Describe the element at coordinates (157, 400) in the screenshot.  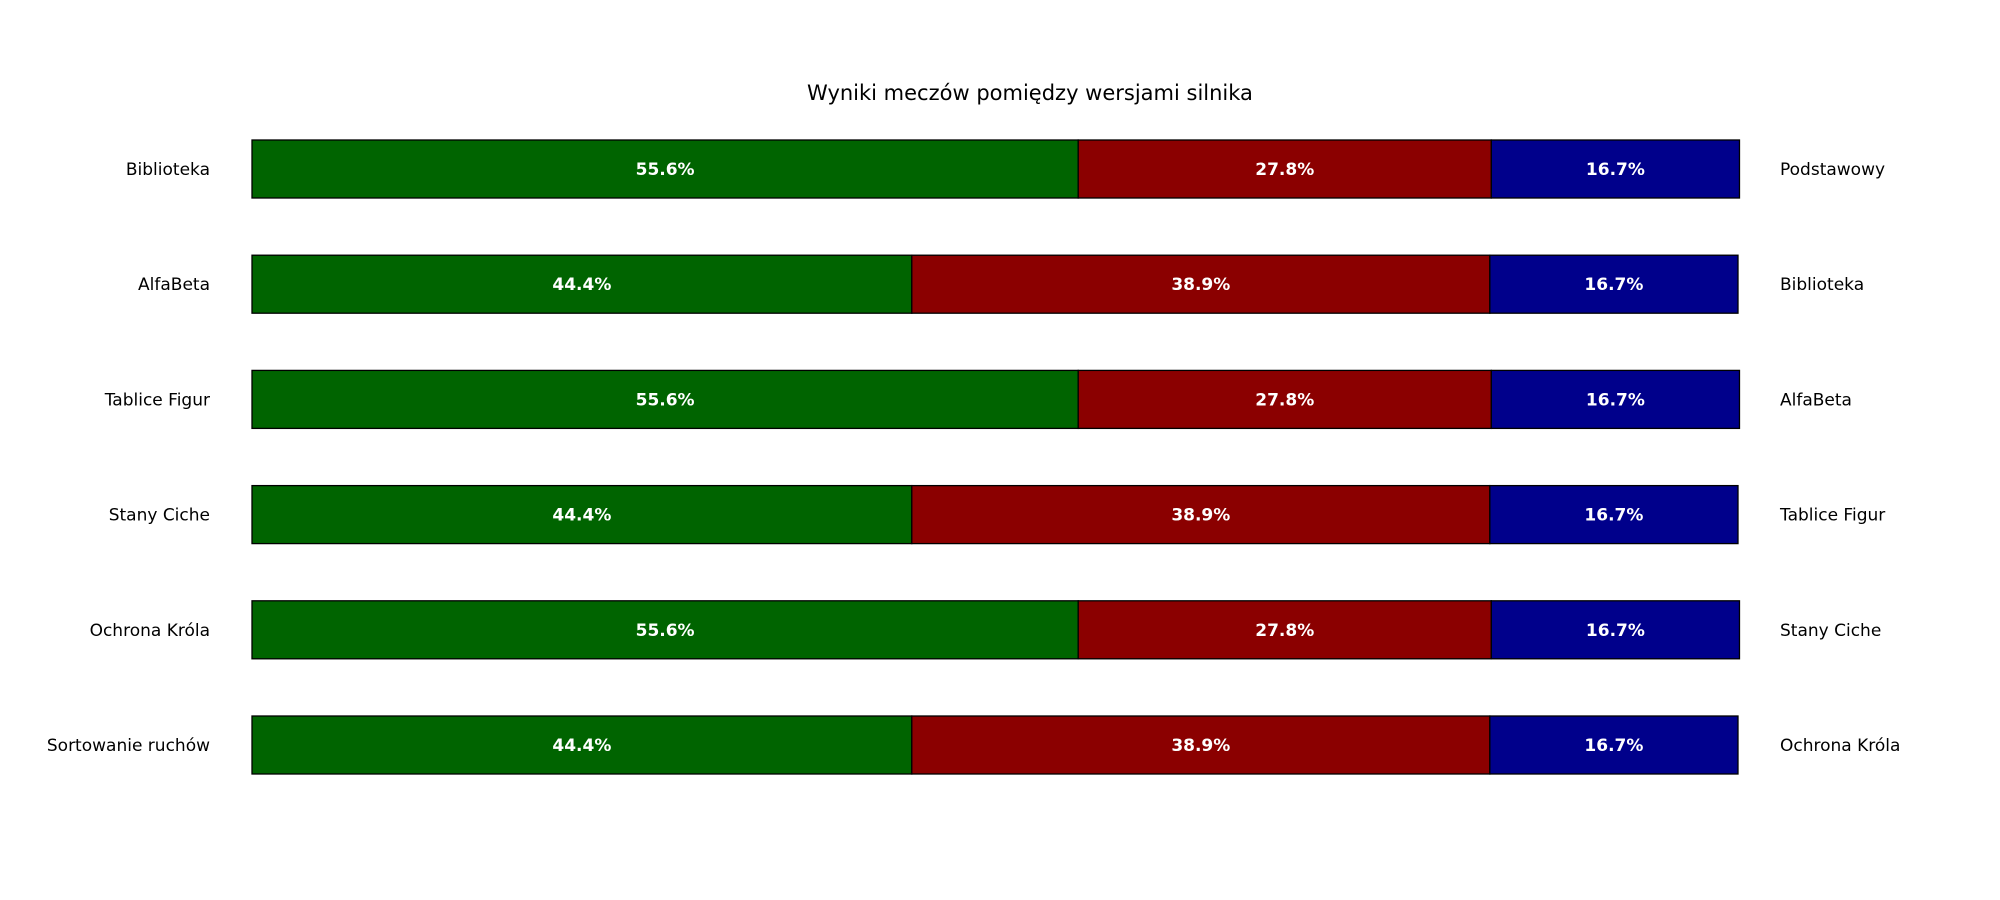
I see `left-category-label: Tablice Figur` at that location.